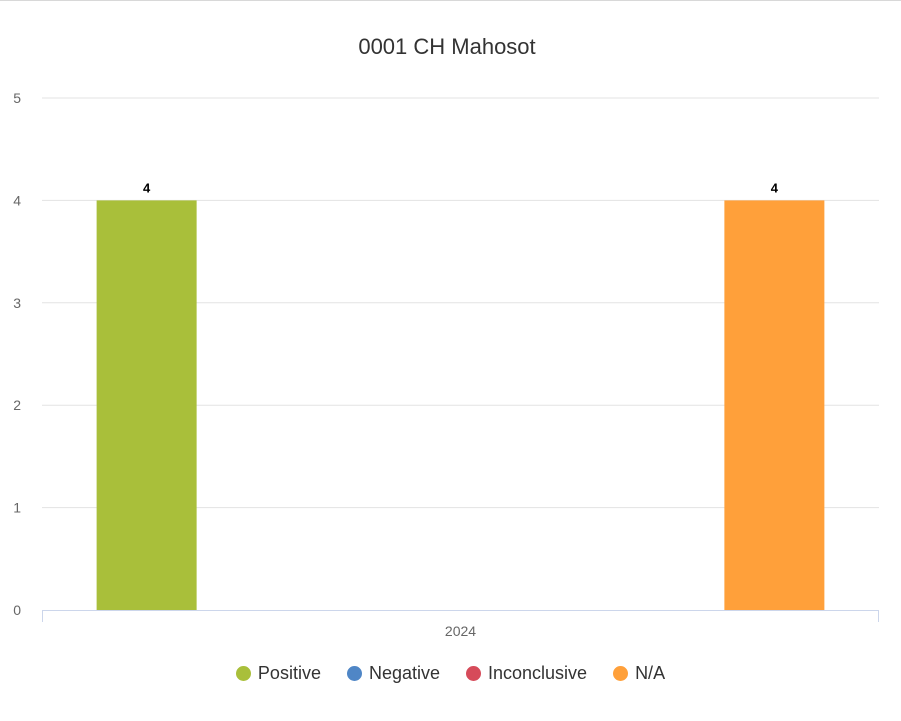 This screenshot has width=901, height=721. Describe the element at coordinates (17, 98) in the screenshot. I see `y-tick-label: 5` at that location.